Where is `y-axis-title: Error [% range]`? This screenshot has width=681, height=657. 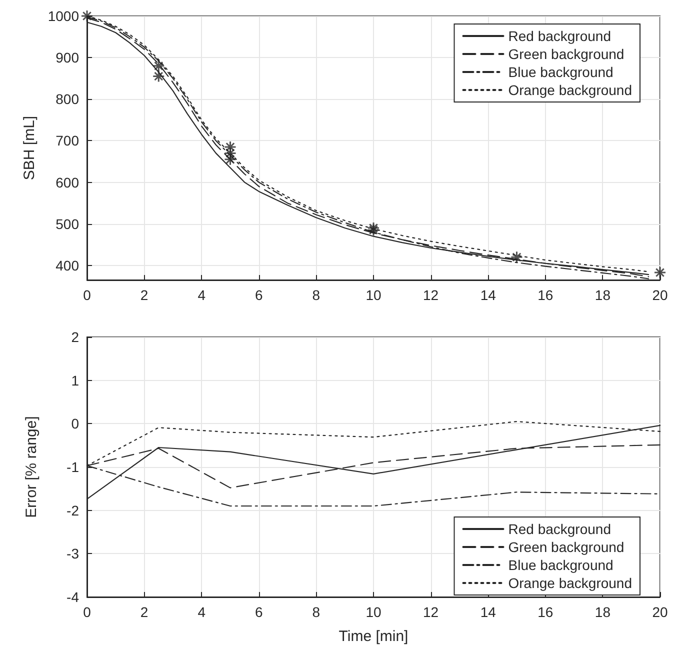 y-axis-title: Error [% range] is located at coordinates (31, 467).